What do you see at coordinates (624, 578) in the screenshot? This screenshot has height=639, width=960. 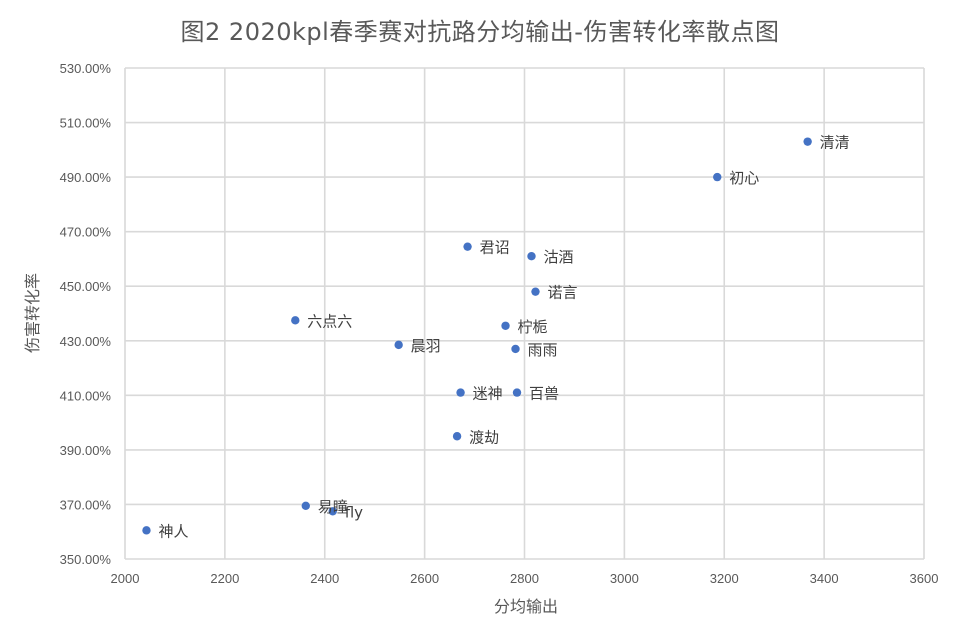 I see `x-tick-label: 3000` at bounding box center [624, 578].